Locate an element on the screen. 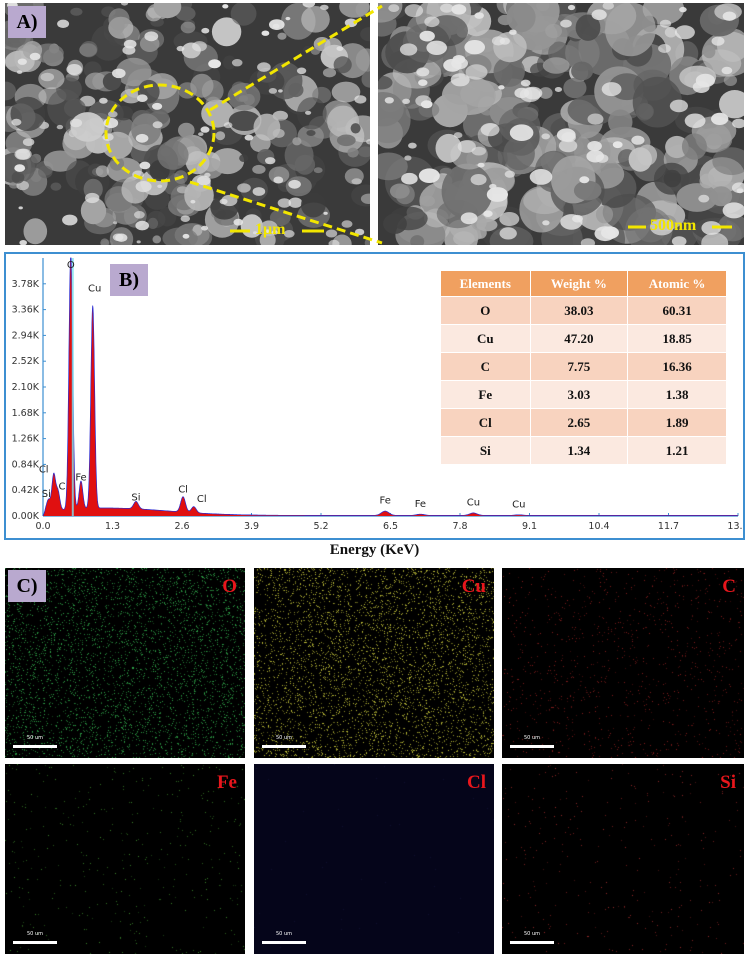  map-element-label: C is located at coordinates (729, 586).